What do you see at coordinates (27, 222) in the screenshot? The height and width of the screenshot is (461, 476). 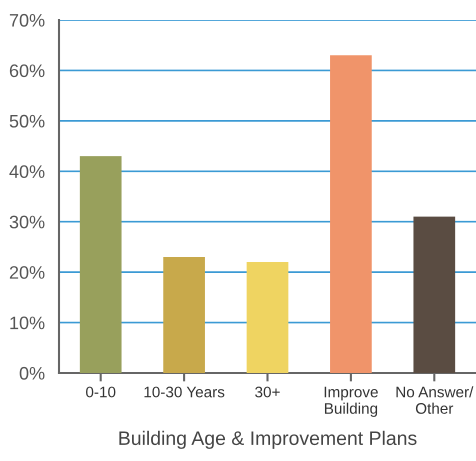 I see `y-tick-label: 30%` at bounding box center [27, 222].